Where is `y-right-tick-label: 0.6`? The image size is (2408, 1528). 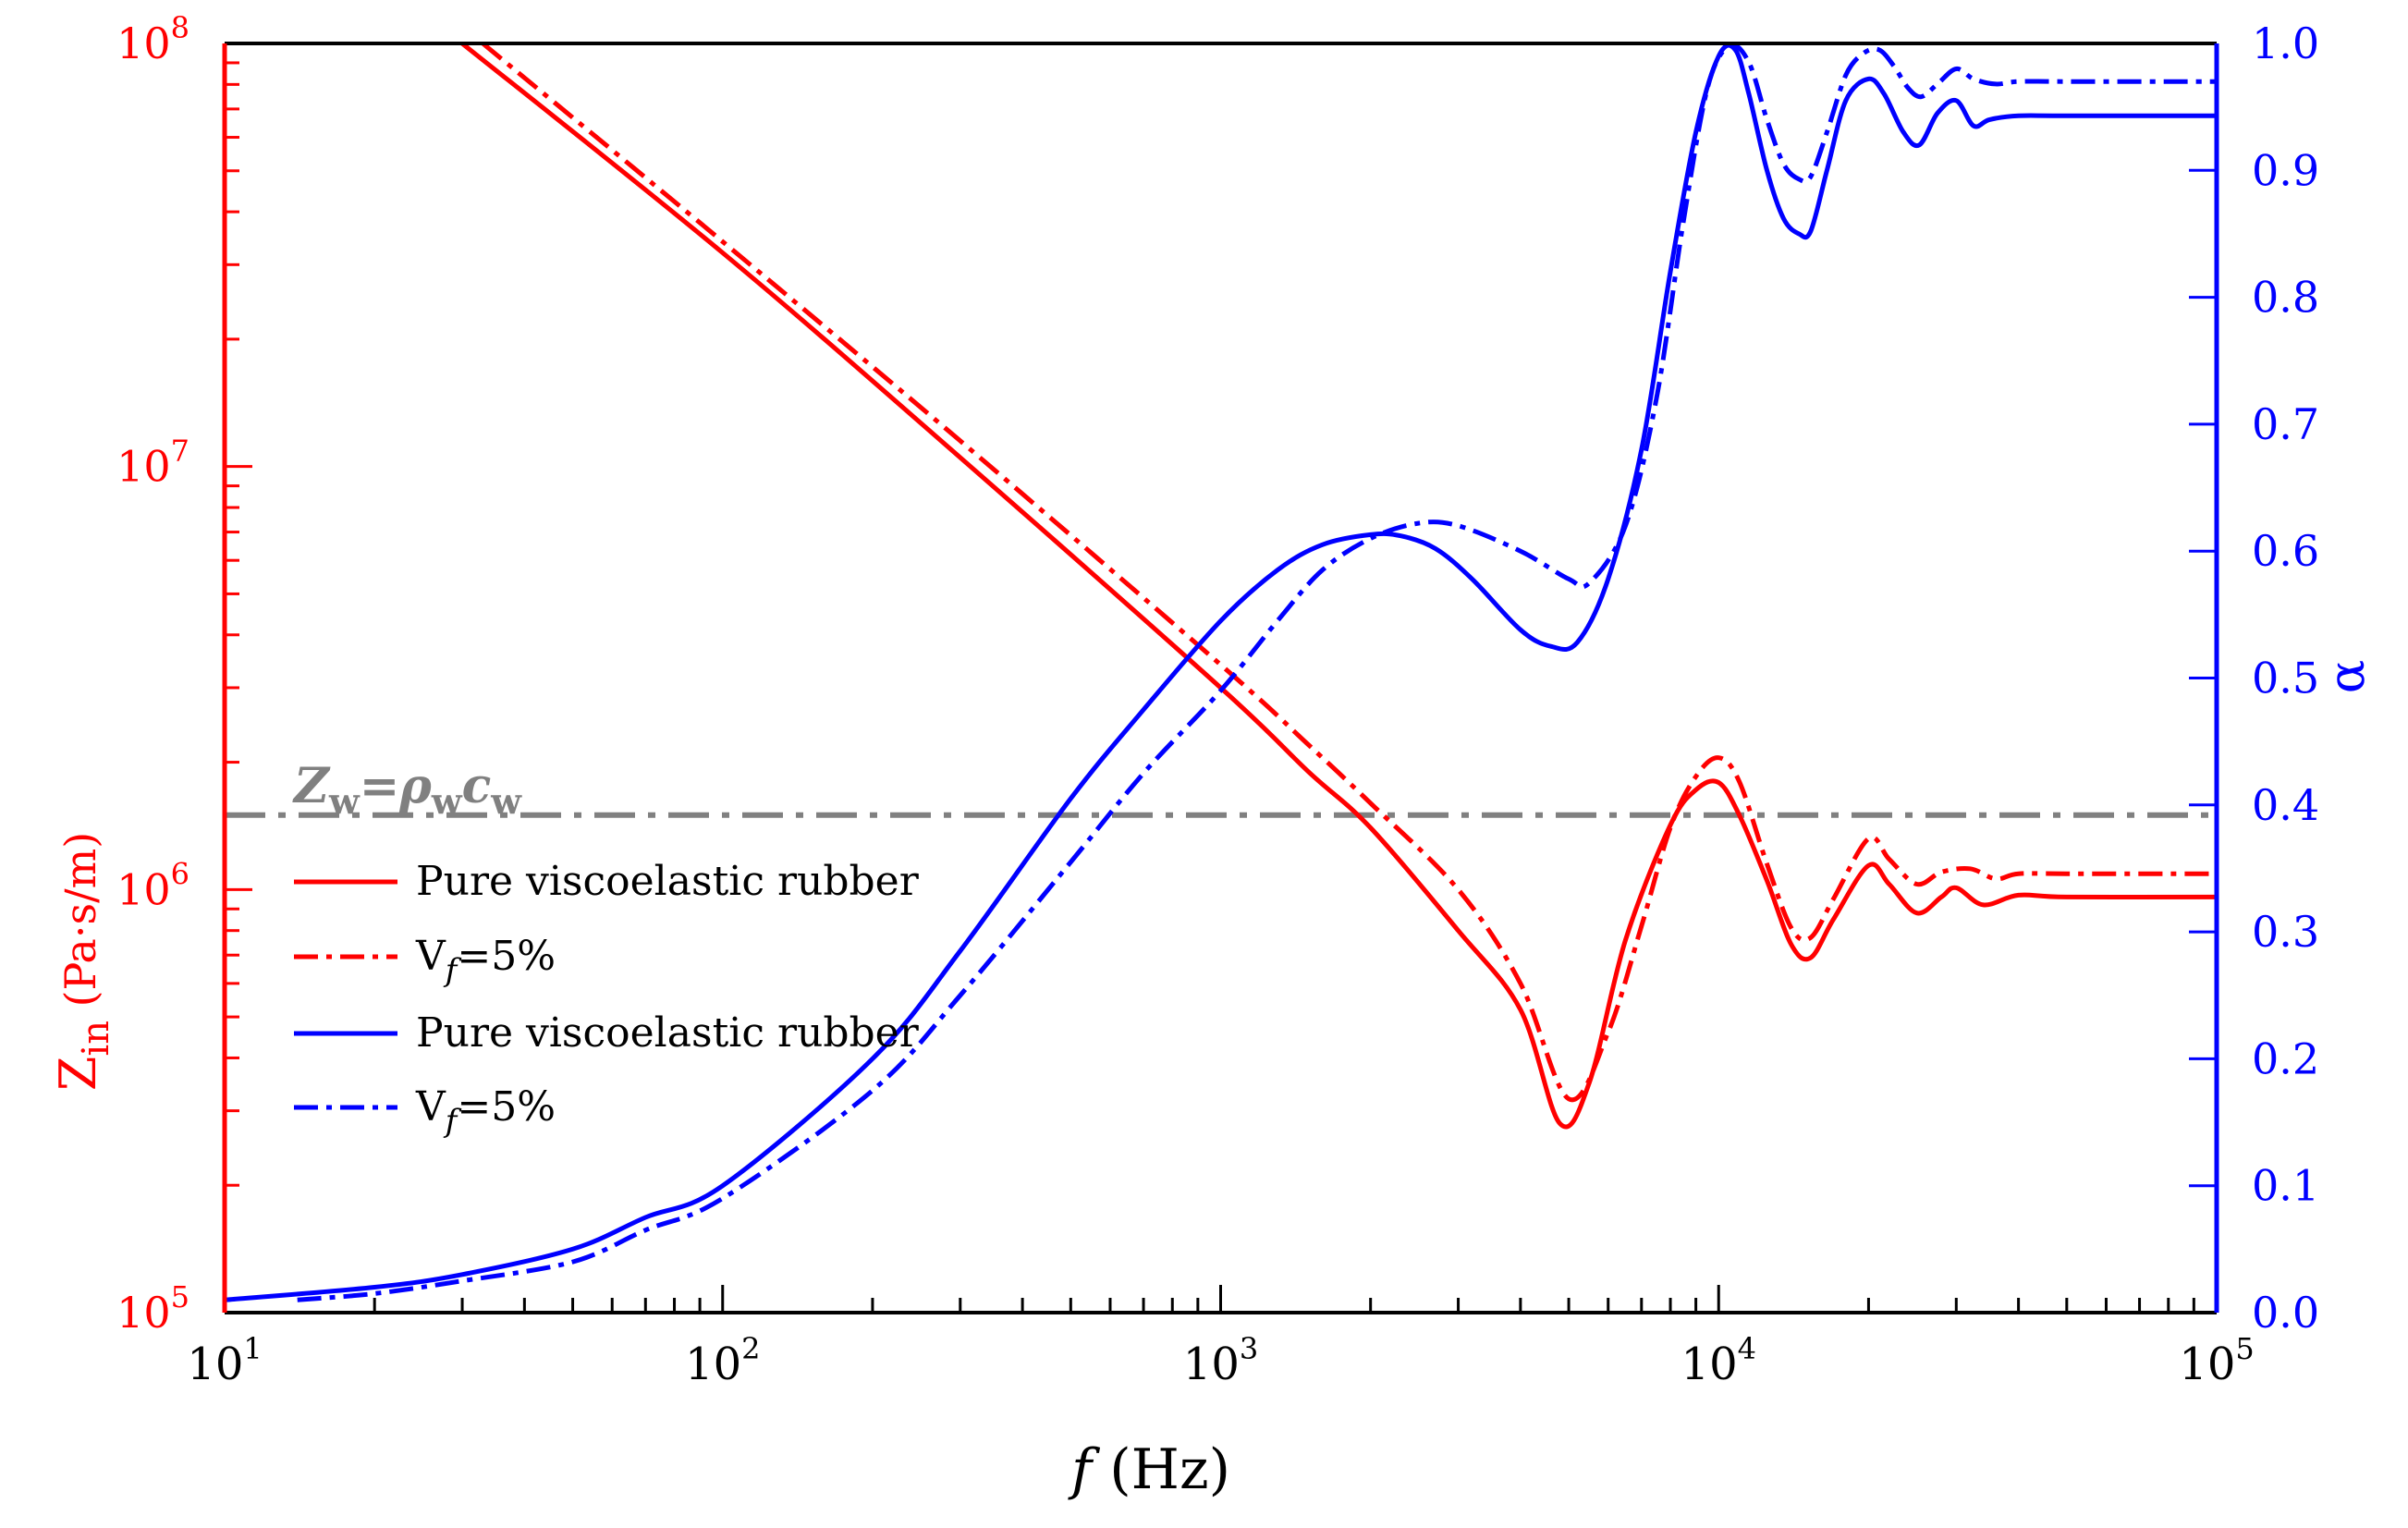
y-right-tick-label: 0.6 is located at coordinates (2285, 551).